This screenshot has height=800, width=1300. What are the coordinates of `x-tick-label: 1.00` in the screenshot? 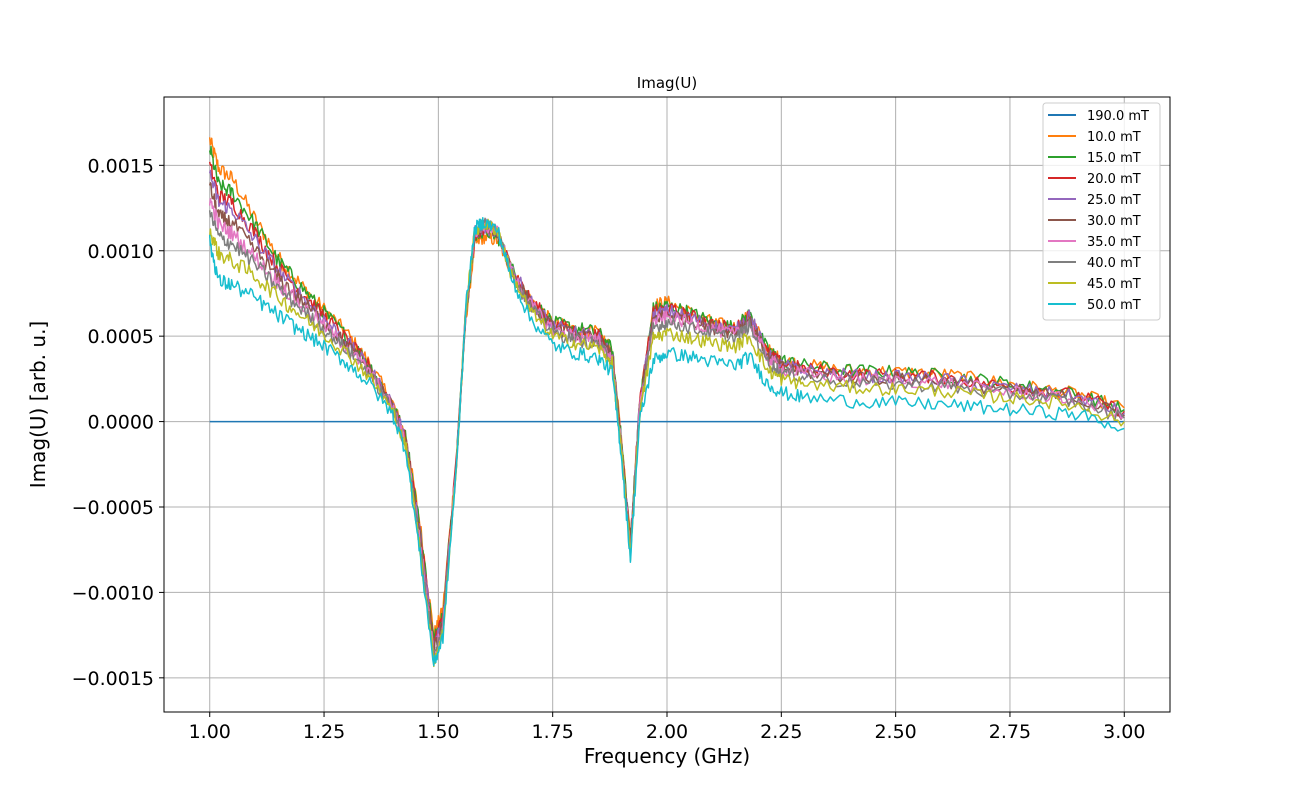 It's located at (210, 732).